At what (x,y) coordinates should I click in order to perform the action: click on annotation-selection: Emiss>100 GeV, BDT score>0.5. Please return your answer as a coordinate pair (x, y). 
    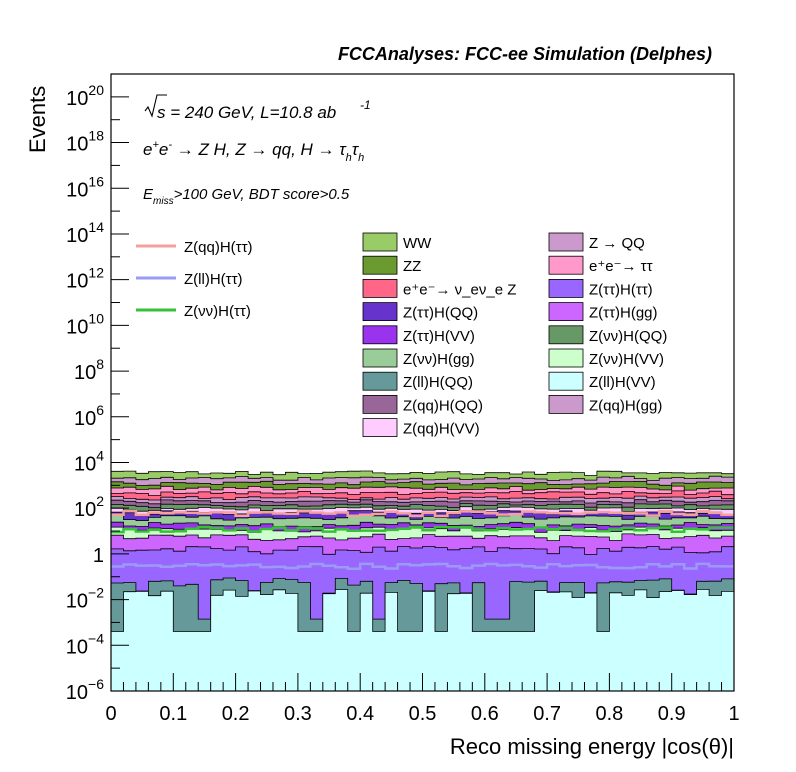
    Looking at the image, I should click on (246, 196).